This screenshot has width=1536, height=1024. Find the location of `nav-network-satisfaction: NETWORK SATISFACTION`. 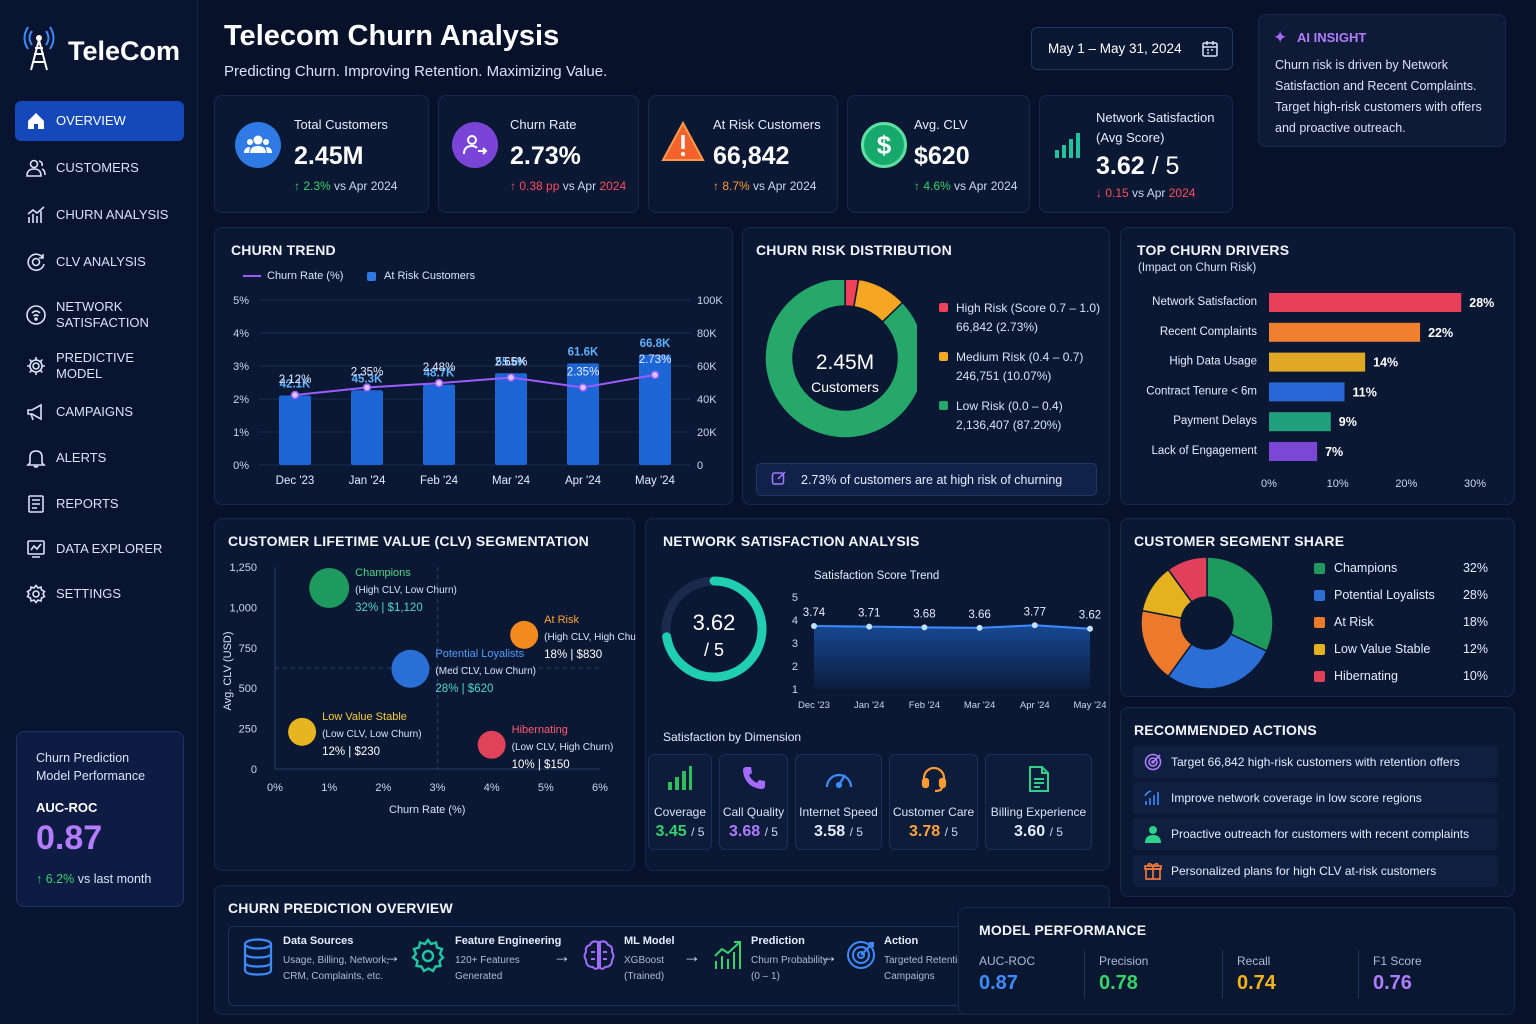

nav-network-satisfaction: NETWORK SATISFACTION is located at coordinates (99, 315).